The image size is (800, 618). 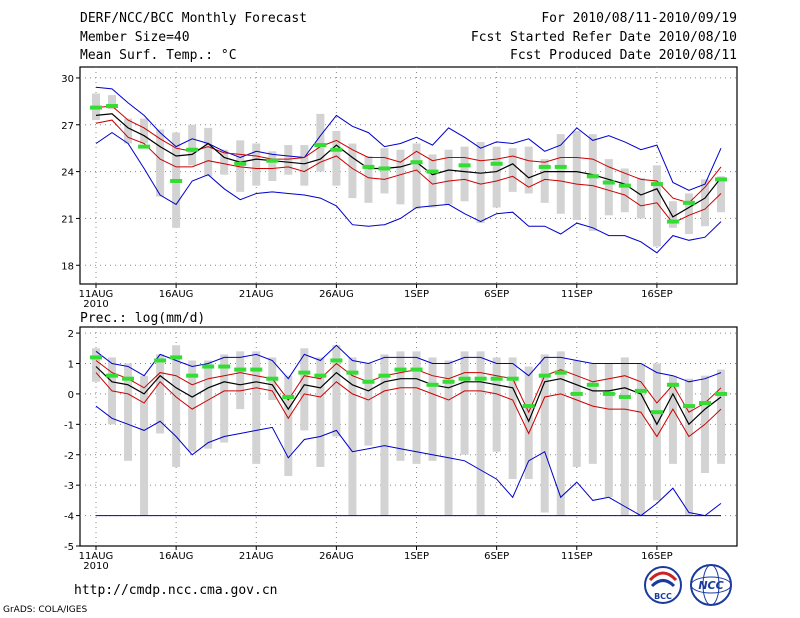 What do you see at coordinates (158, 55) in the screenshot?
I see `variable-label: Mean Surf. Temp.: °C` at bounding box center [158, 55].